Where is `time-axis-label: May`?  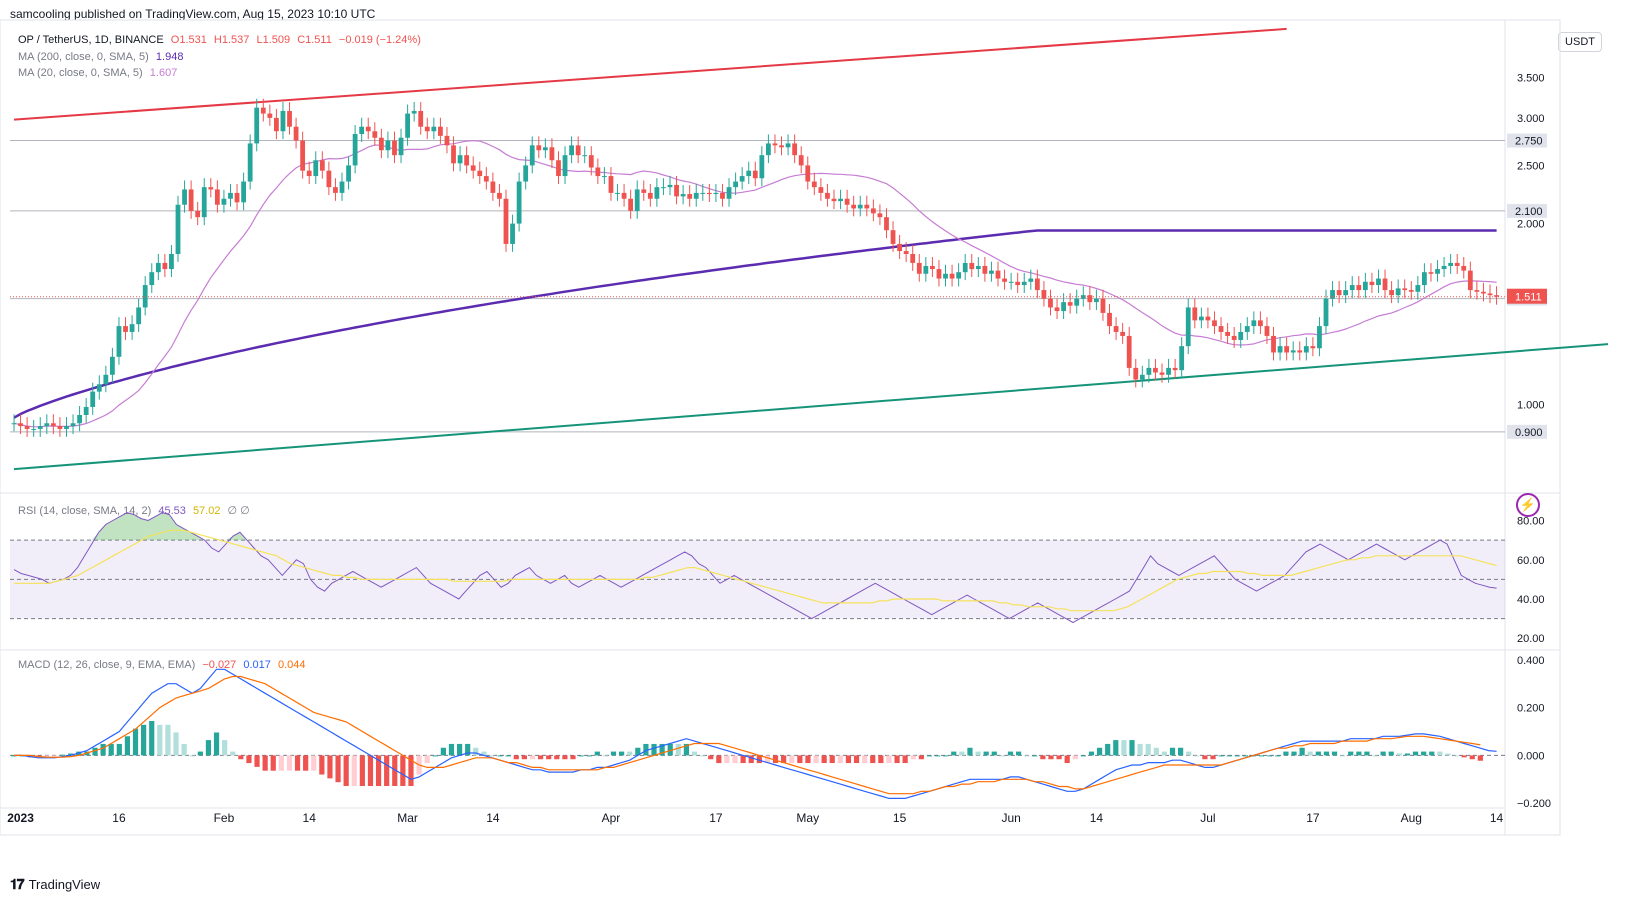 time-axis-label: May is located at coordinates (807, 818).